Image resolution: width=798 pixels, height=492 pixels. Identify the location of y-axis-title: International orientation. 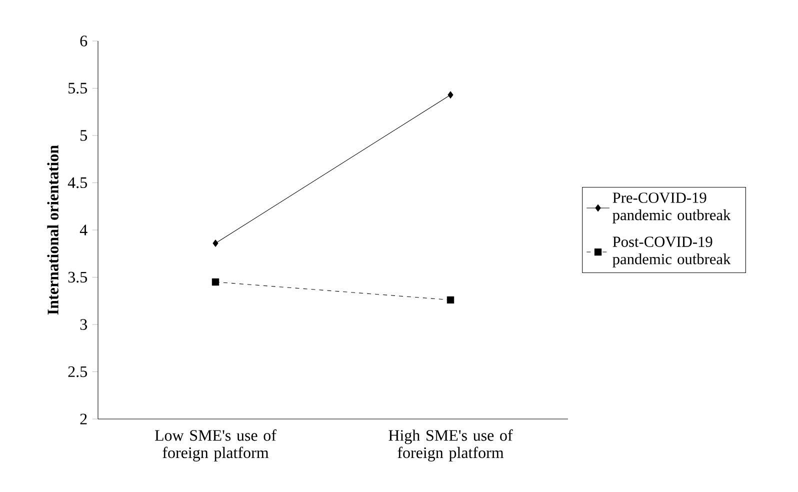
(52, 230).